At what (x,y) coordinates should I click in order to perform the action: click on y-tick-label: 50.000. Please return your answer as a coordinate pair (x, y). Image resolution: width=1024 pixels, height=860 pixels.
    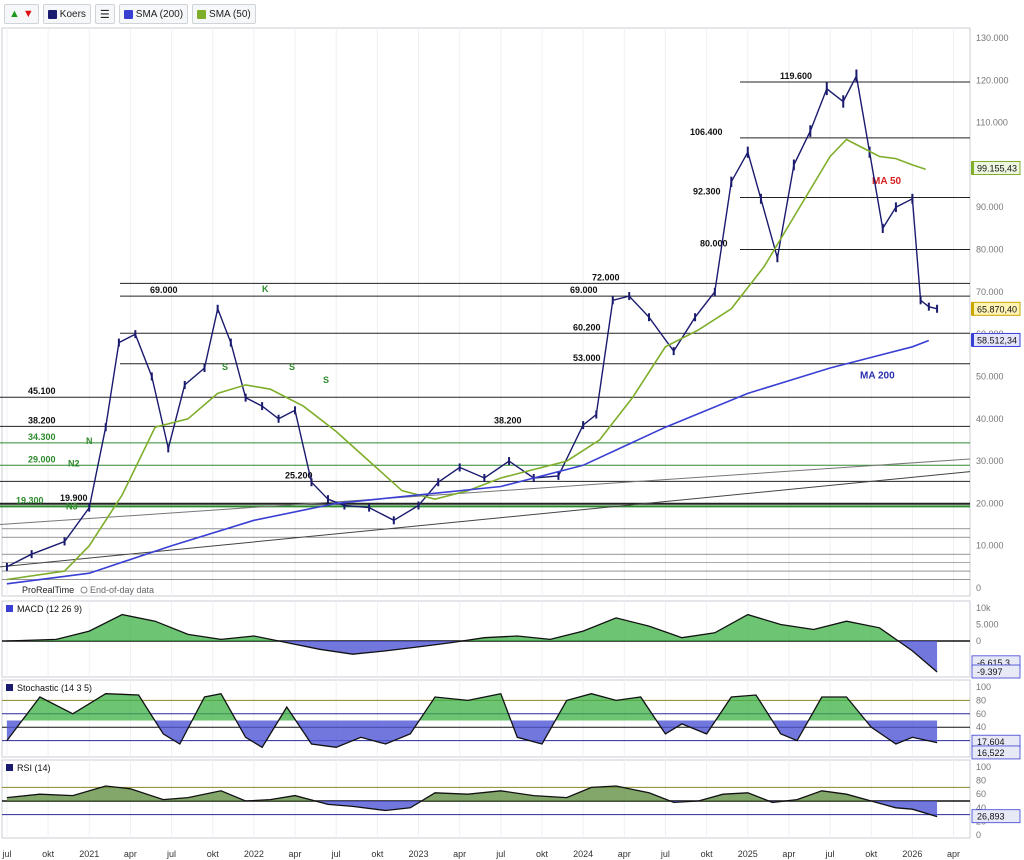
    Looking at the image, I should click on (990, 376).